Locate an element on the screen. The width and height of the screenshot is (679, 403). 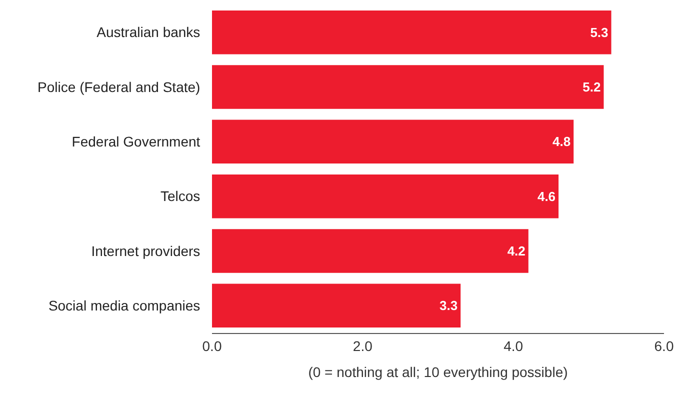
y-tick-label: Internet providers is located at coordinates (145, 250).